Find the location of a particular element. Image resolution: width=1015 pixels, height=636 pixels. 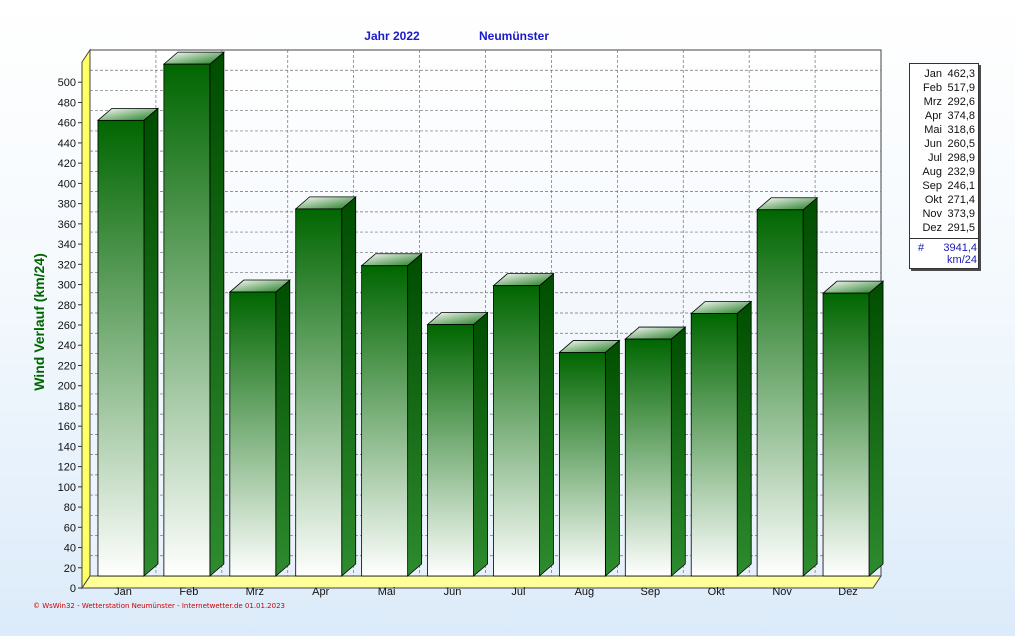

legend-month: Feb is located at coordinates (932, 88).